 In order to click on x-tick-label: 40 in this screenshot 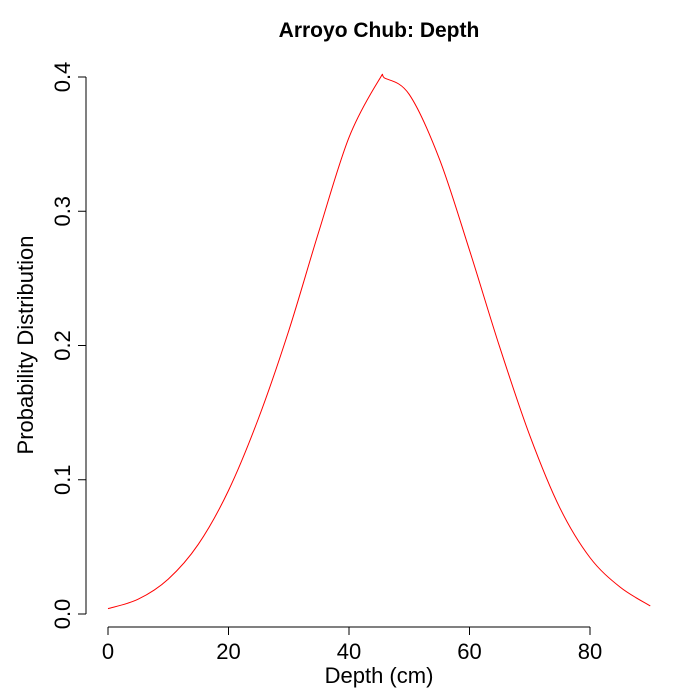, I will do `click(349, 651)`.